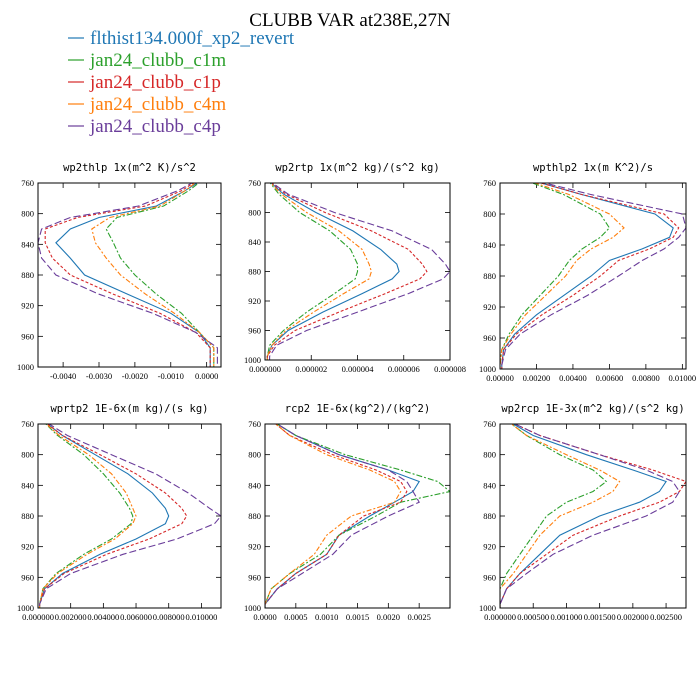 Image resolution: width=700 pixels, height=700 pixels. What do you see at coordinates (487, 369) in the screenshot?
I see `panel-3-ytick-label-6: 1000` at bounding box center [487, 369].